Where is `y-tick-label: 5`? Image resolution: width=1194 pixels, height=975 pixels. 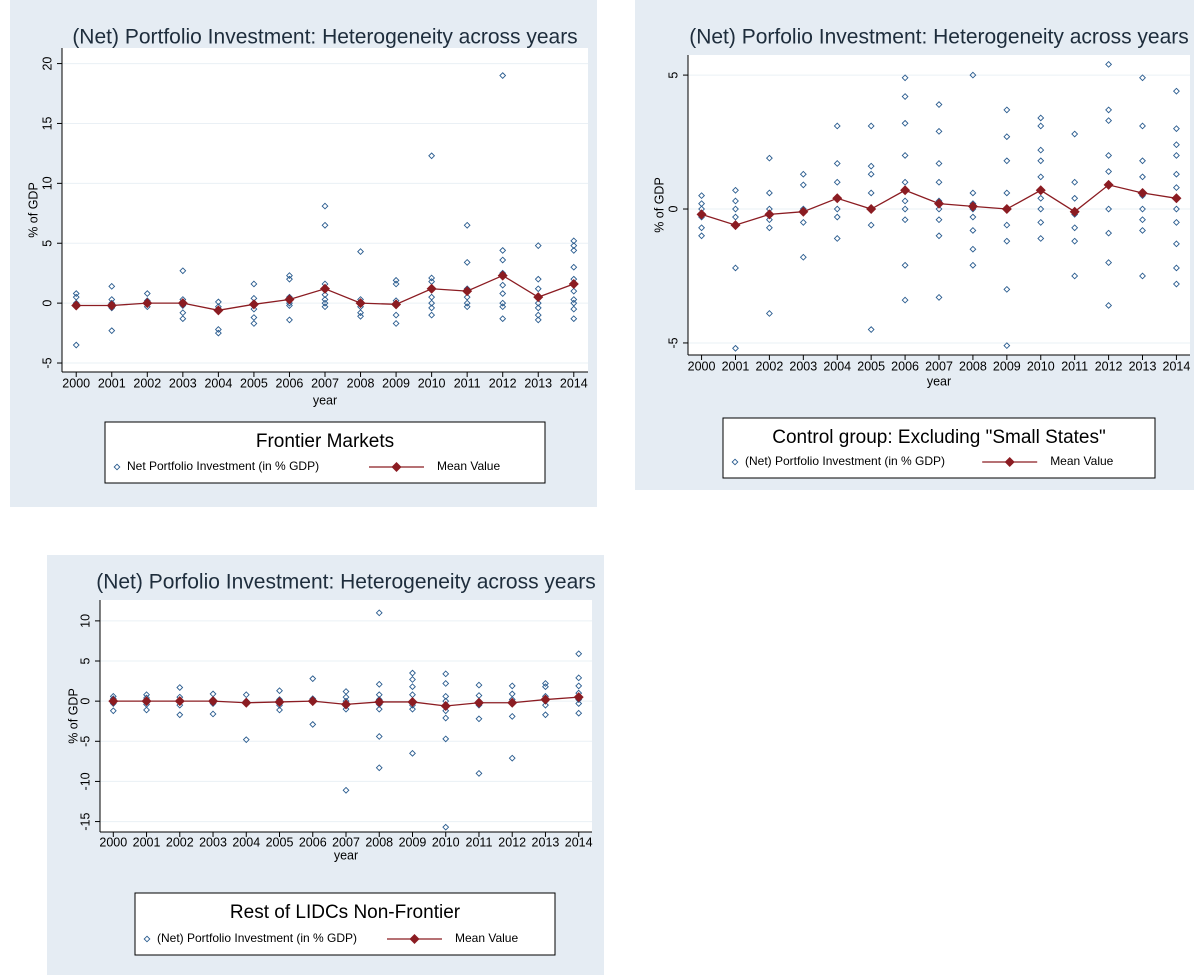 y-tick-label: 5 is located at coordinates (85, 660).